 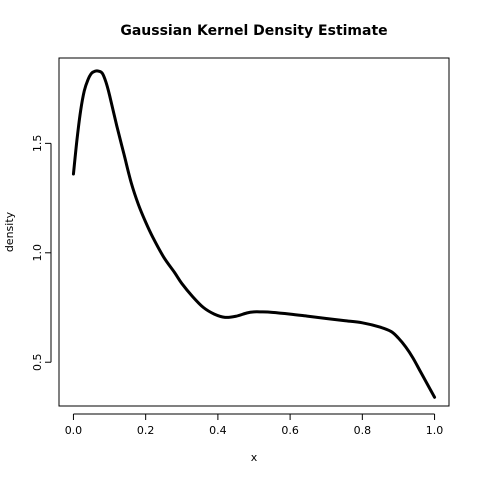 I want to click on x-tick-label: 0.2, so click(x=146, y=430).